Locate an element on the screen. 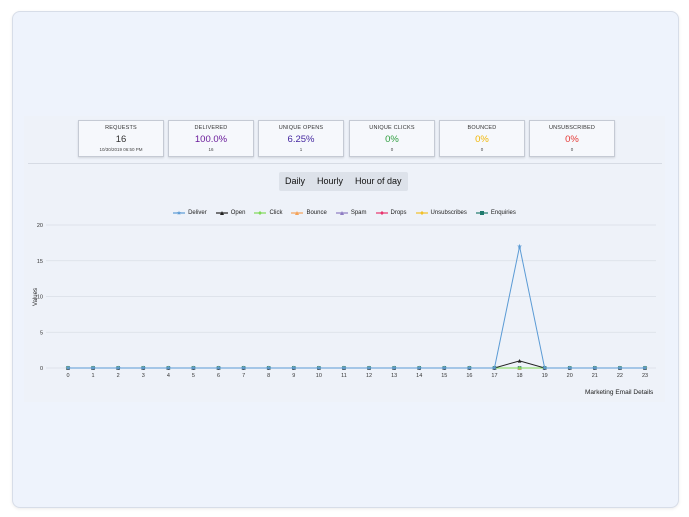 The height and width of the screenshot is (517, 689). x-tick-label: 22 is located at coordinates (620, 376).